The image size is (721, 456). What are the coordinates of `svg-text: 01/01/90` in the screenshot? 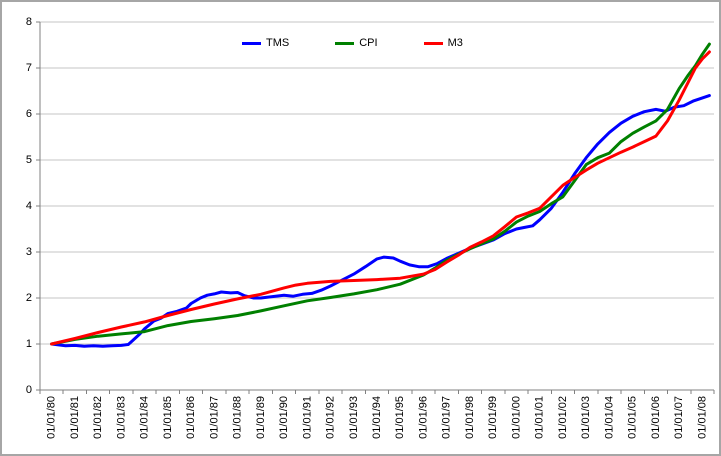 It's located at (284, 417).